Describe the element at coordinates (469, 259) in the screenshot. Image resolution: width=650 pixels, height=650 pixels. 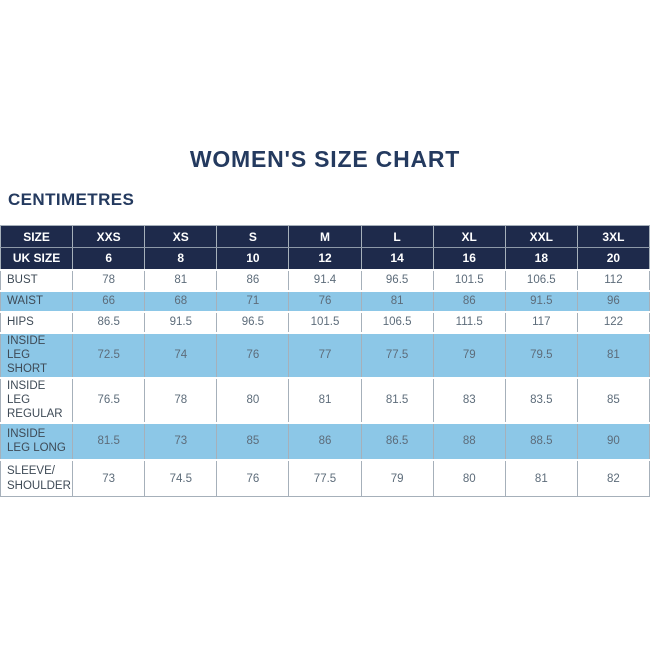
I see `uk-size-value: 16` at that location.